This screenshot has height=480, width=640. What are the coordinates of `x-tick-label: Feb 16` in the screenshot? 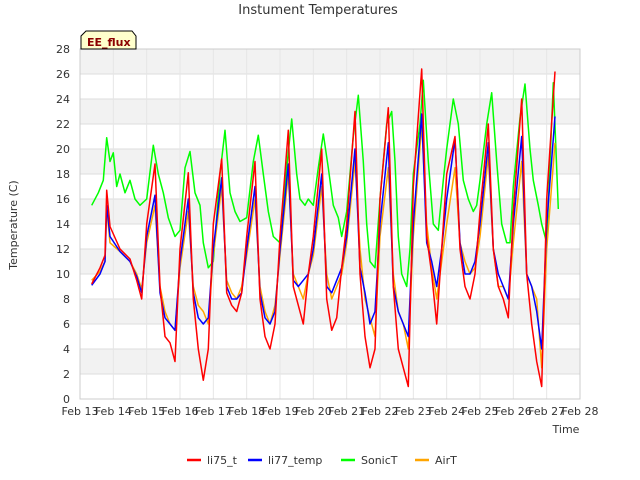 It's located at (180, 411).